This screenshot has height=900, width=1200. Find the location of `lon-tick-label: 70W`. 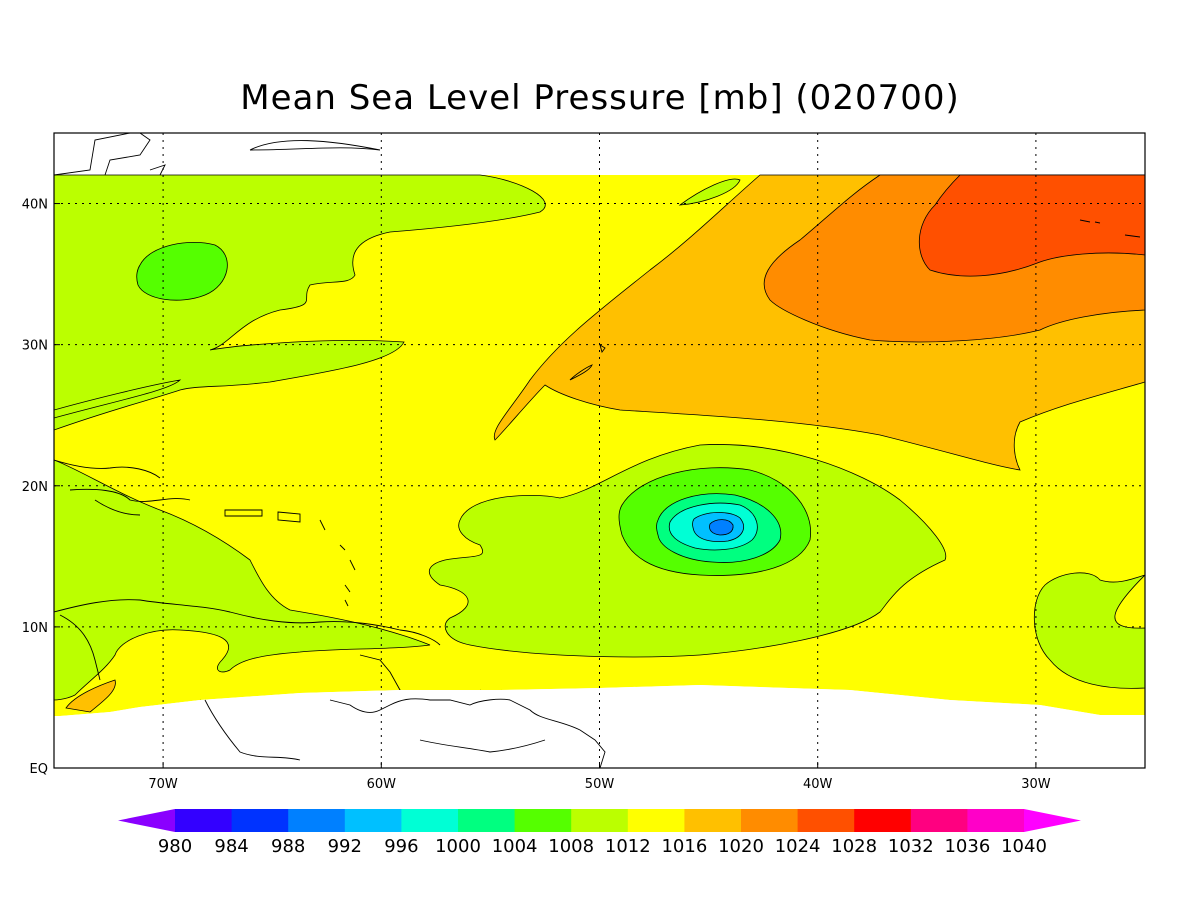

lon-tick-label: 70W is located at coordinates (163, 784).